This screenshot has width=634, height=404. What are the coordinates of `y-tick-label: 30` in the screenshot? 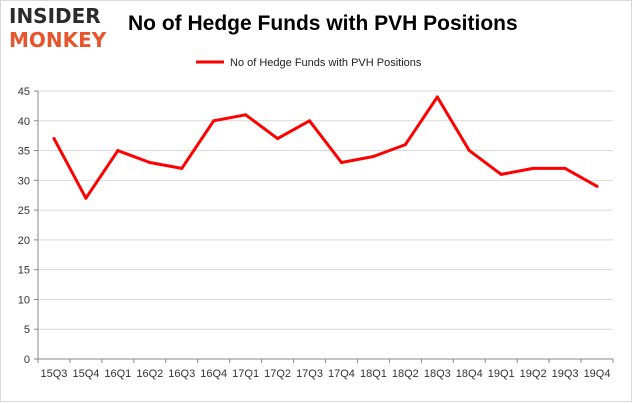 It's located at (24, 181).